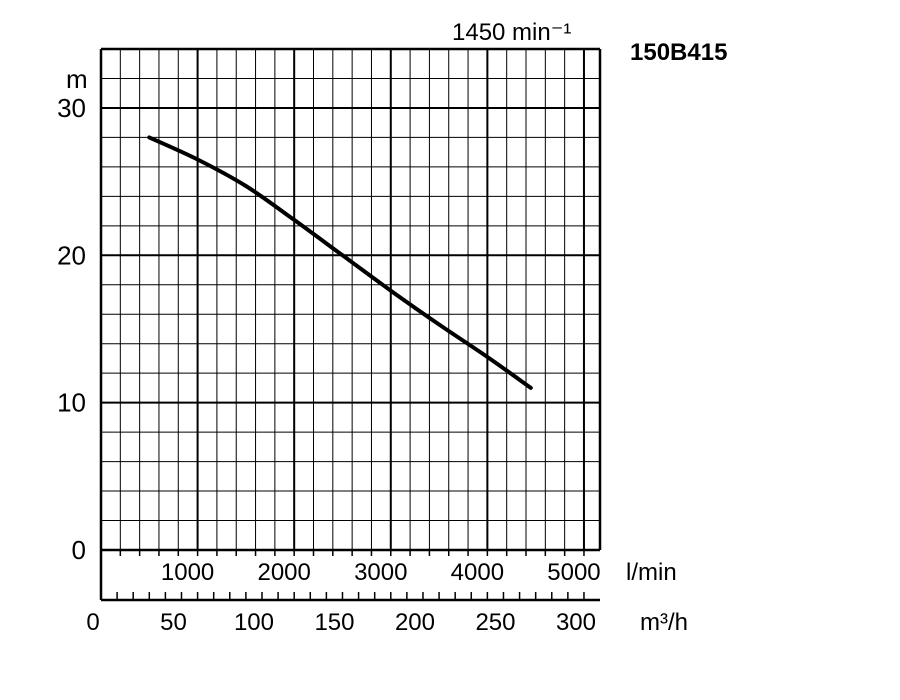 The image size is (900, 700). I want to click on y-tick-label: 10, so click(71, 403).